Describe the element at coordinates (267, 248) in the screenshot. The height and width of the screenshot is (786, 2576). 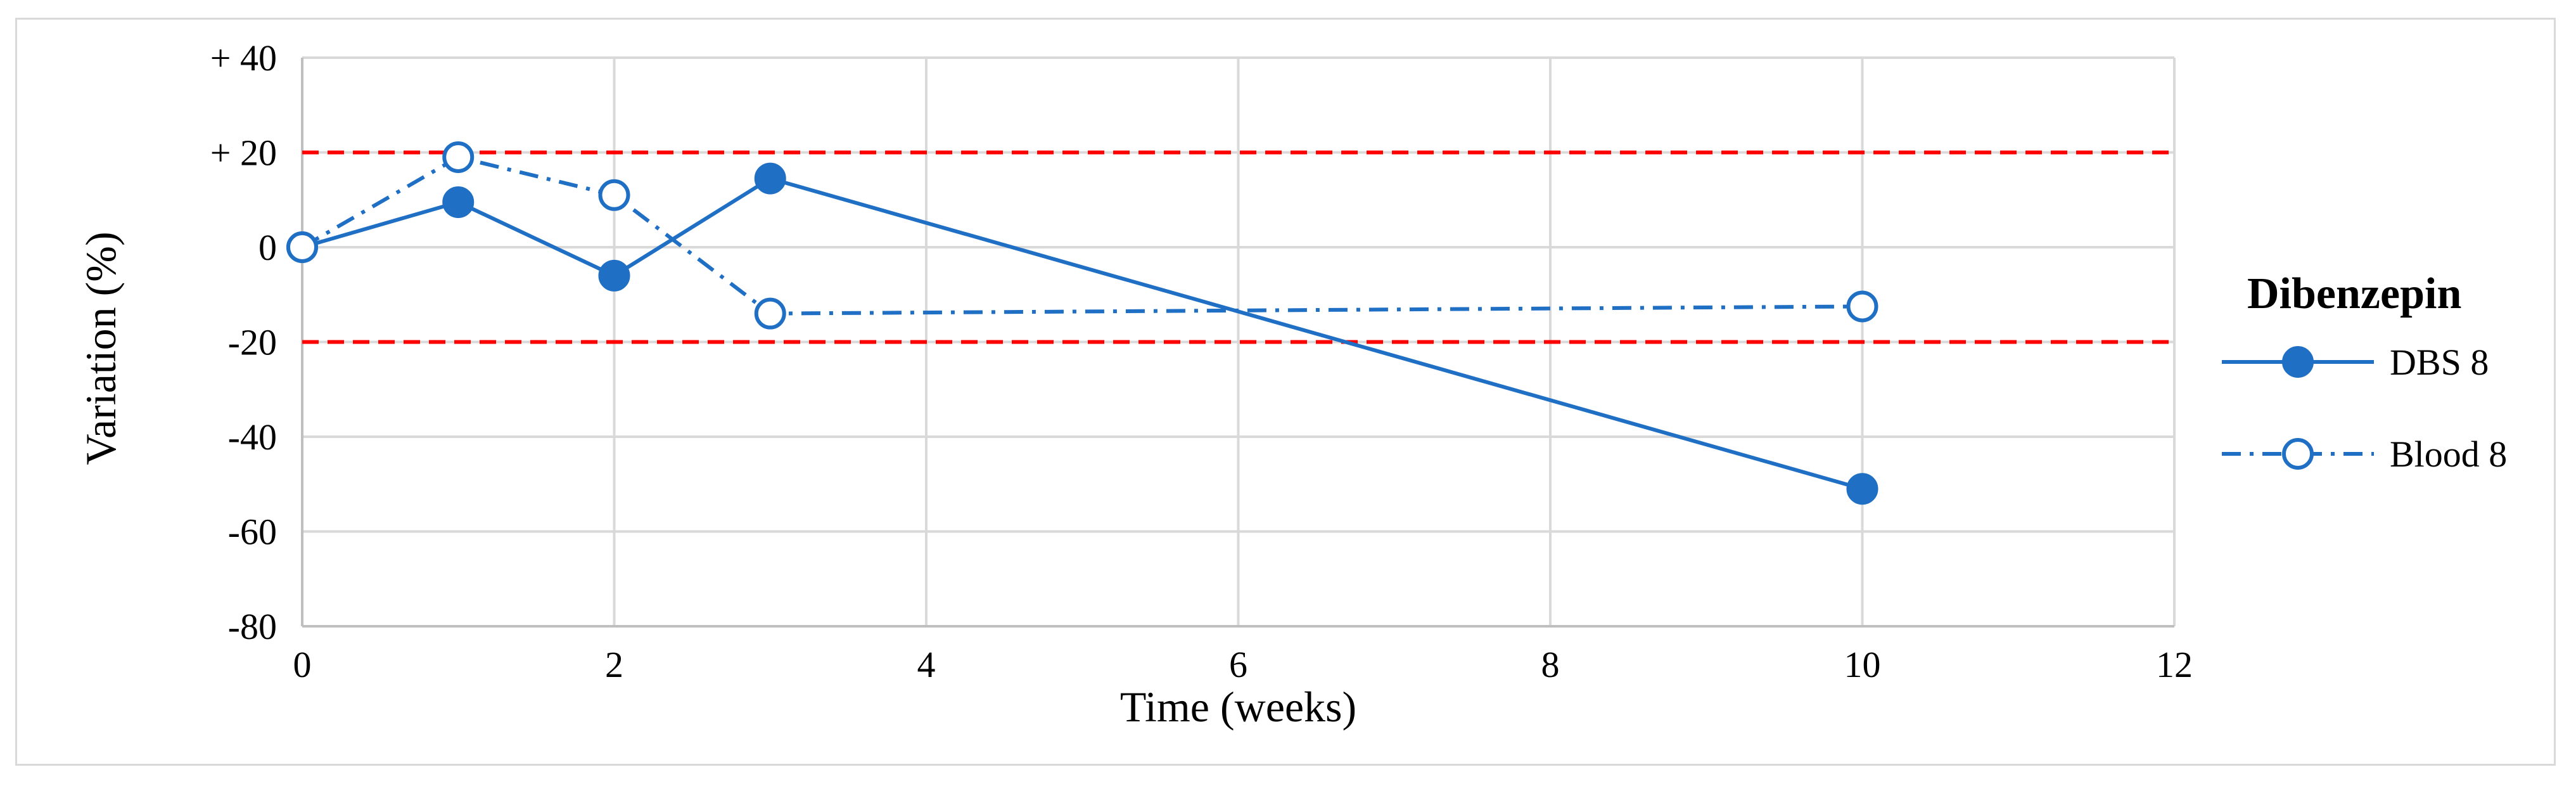
I see `y-tick-label: 0` at that location.